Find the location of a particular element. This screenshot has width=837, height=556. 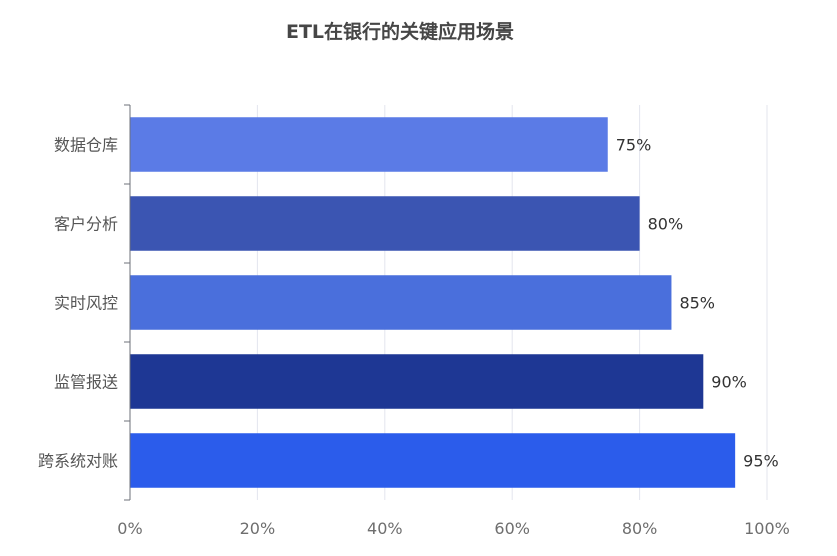

axes is located at coordinates (127, 302).